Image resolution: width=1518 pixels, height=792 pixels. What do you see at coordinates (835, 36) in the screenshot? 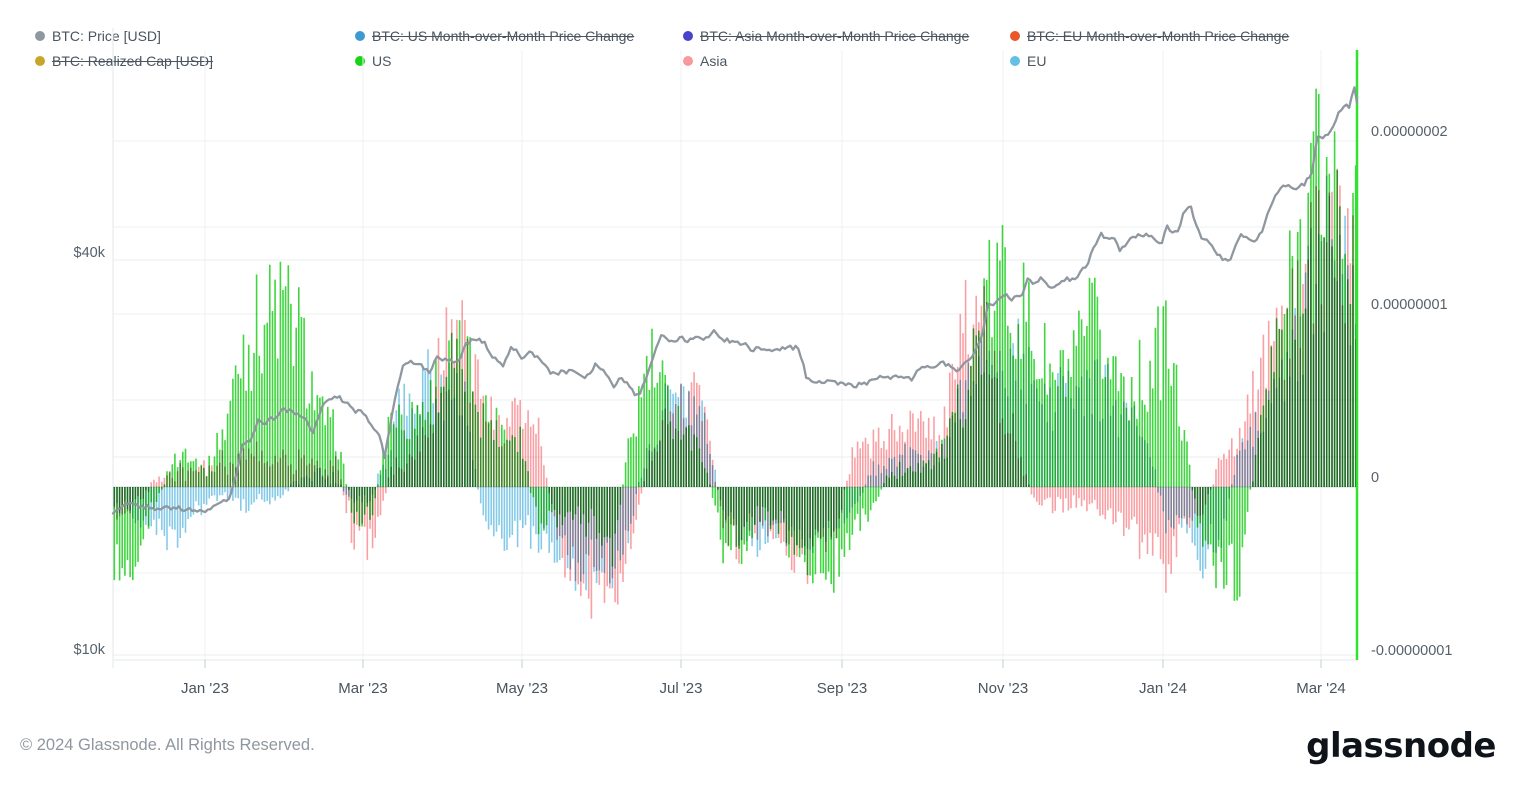
I see `legend-label: BTC: Asia Month-over-Month Price Change` at bounding box center [835, 36].